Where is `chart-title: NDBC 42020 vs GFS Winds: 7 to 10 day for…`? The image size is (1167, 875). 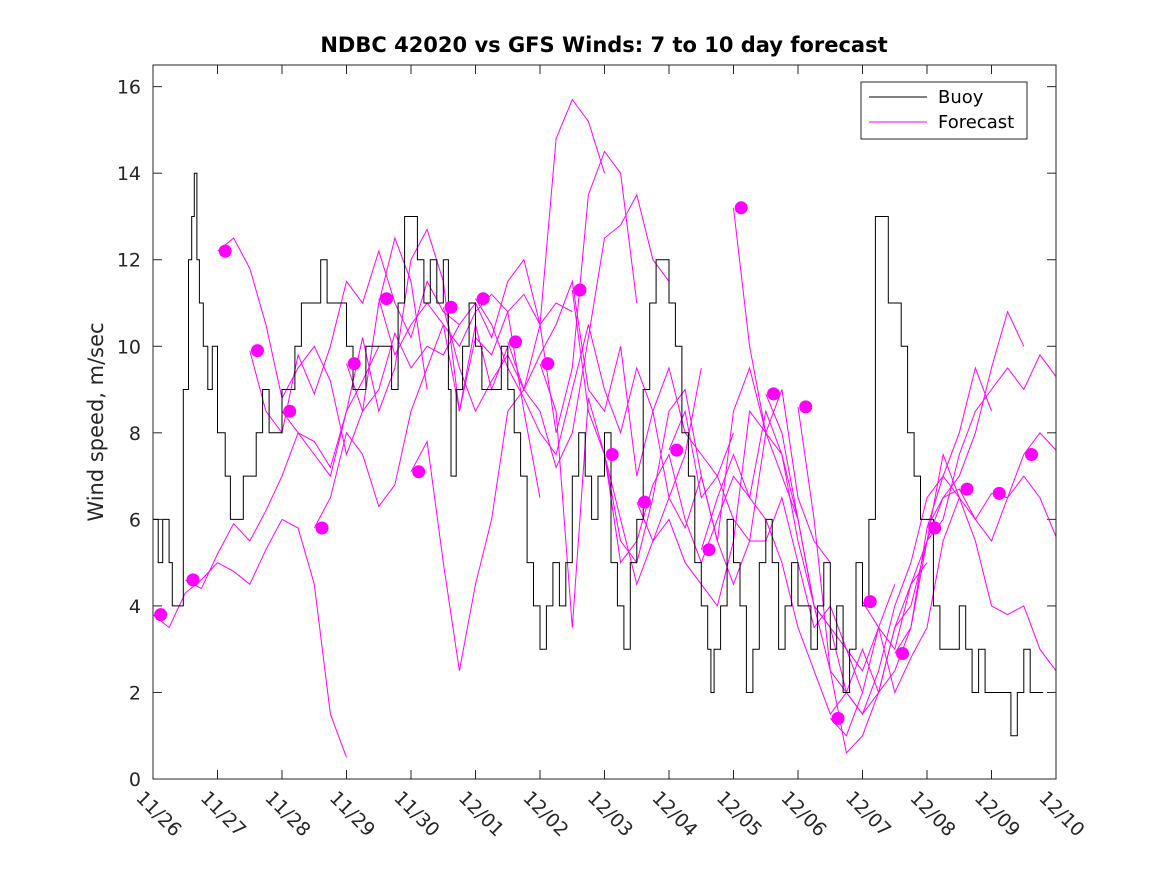 chart-title: NDBC 42020 vs GFS Winds: 7 to 10 day for… is located at coordinates (603, 45).